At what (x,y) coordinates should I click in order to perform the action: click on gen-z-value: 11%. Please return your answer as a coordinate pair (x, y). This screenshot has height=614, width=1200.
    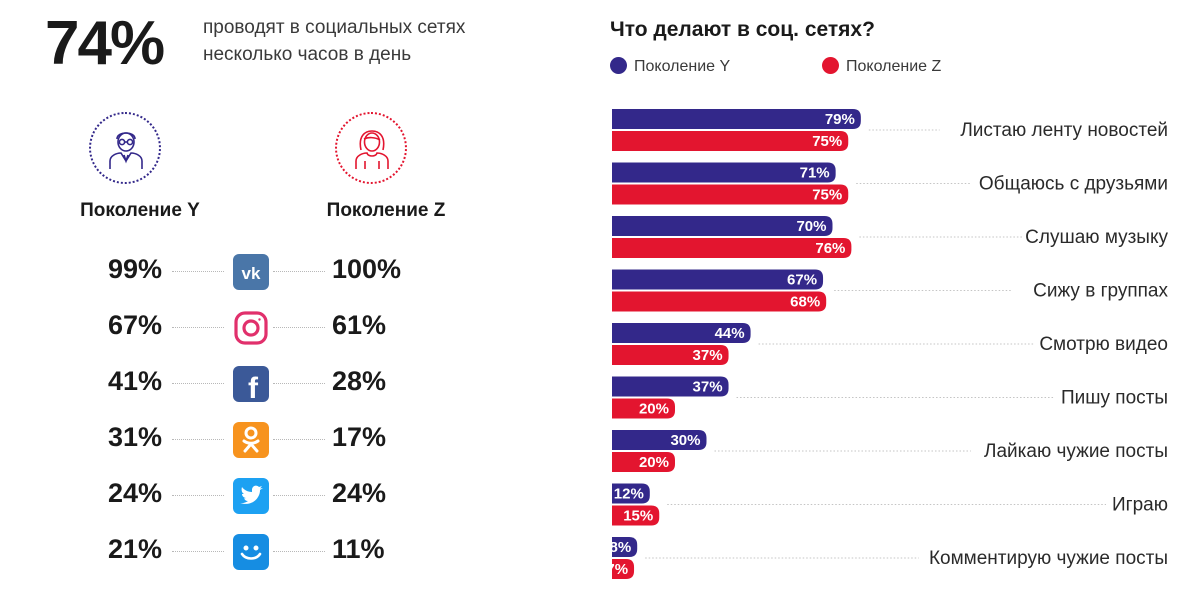
    Looking at the image, I should click on (358, 549).